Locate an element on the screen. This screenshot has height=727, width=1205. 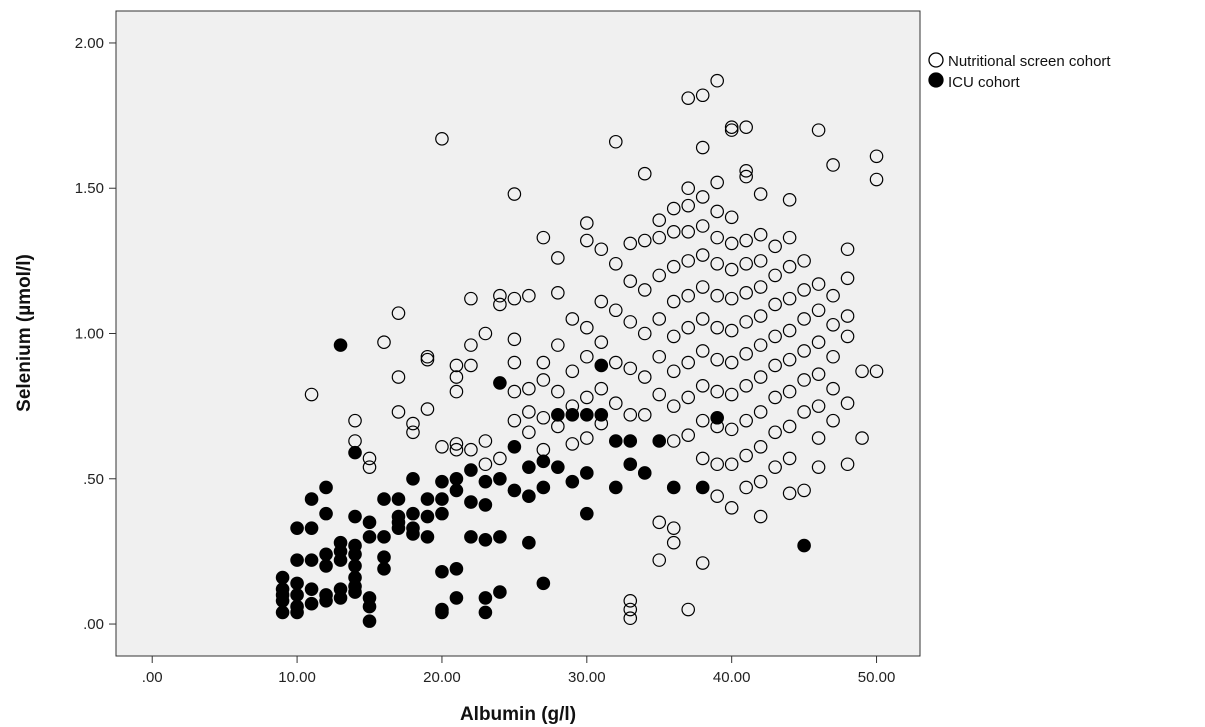
y-tick-label: .00 is located at coordinates (93, 624).